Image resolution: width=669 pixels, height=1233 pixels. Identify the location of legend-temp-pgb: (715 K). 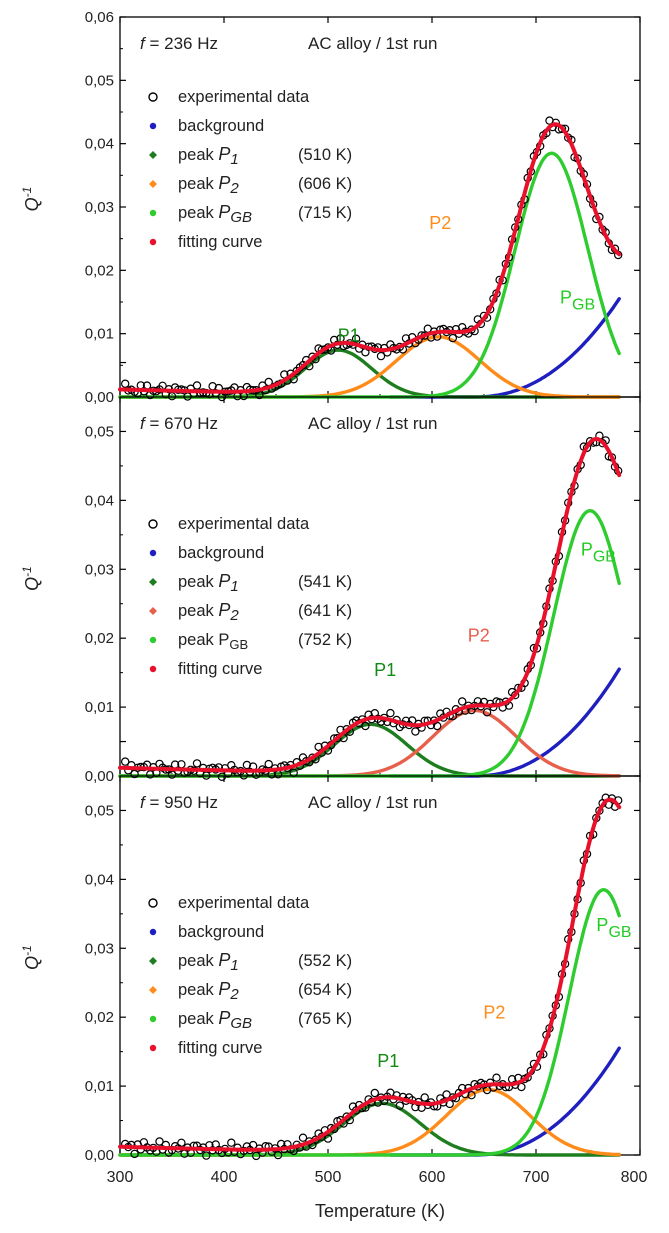
(325, 213).